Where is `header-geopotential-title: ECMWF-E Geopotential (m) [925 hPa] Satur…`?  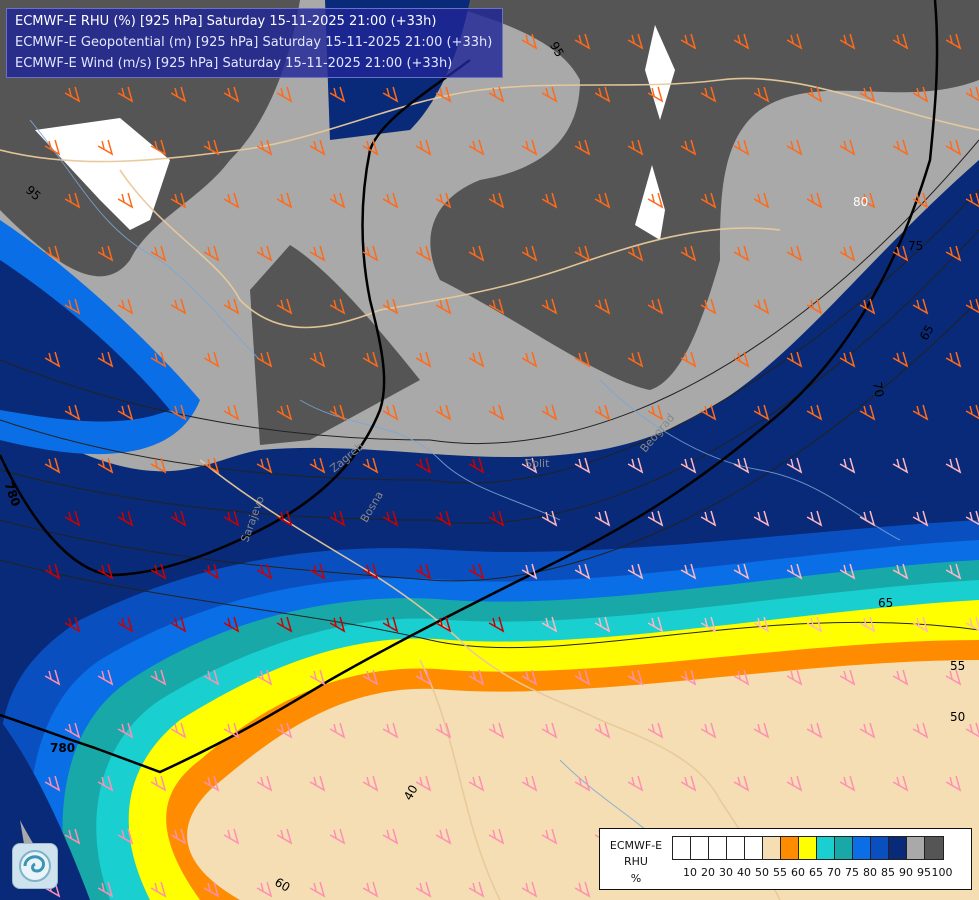
header-geopotential-title: ECMWF-E Geopotential (m) [925 hPa] Satur… is located at coordinates (254, 42).